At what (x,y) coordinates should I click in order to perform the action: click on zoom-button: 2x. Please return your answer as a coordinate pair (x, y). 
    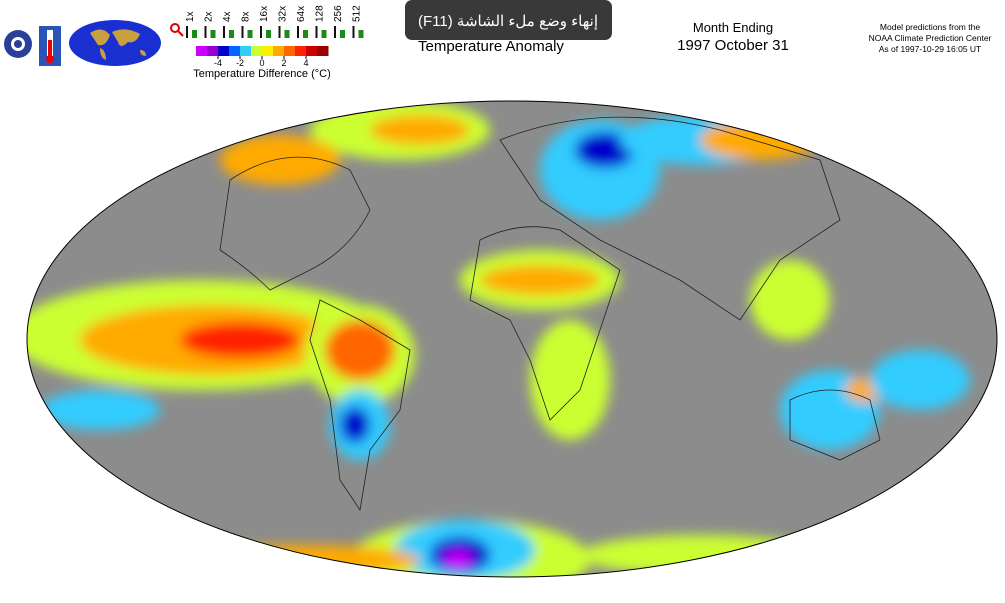
    Looking at the image, I should click on (210, 24).